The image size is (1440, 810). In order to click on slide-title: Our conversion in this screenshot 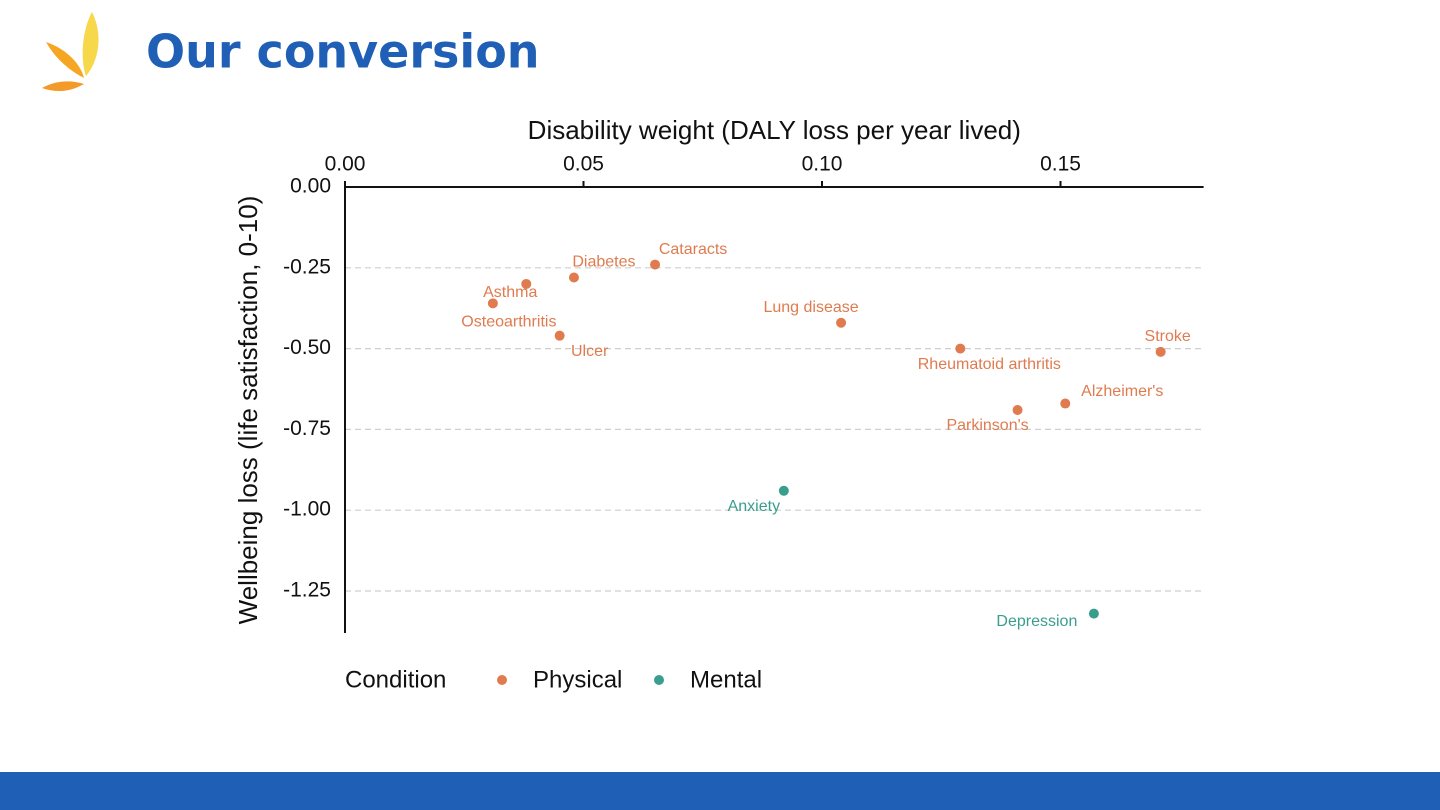, I will do `click(343, 52)`.